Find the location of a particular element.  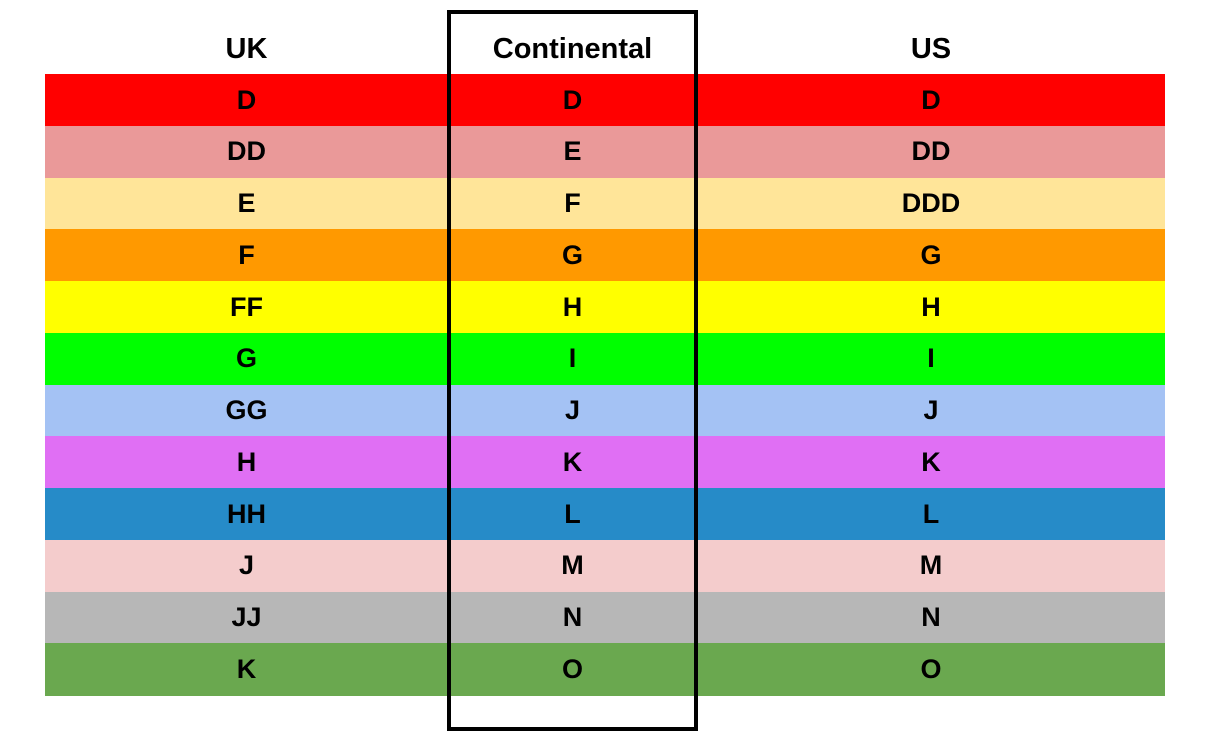

column-header: Continental is located at coordinates (572, 48).